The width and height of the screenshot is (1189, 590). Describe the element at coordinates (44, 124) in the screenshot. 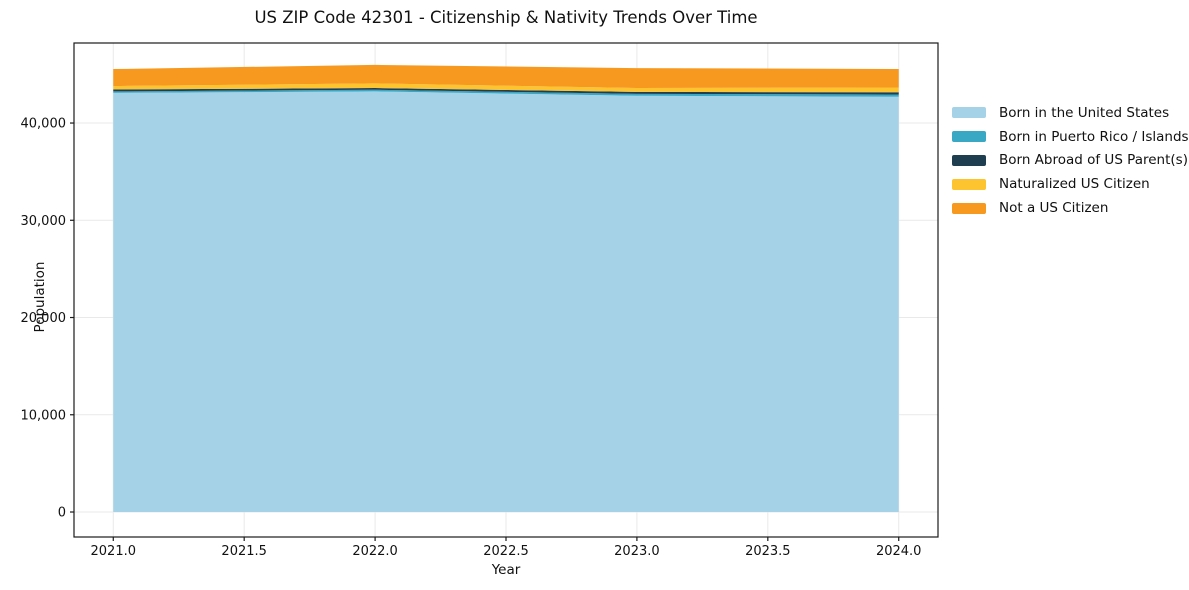

I see `y-tick-label: 40,000` at that location.